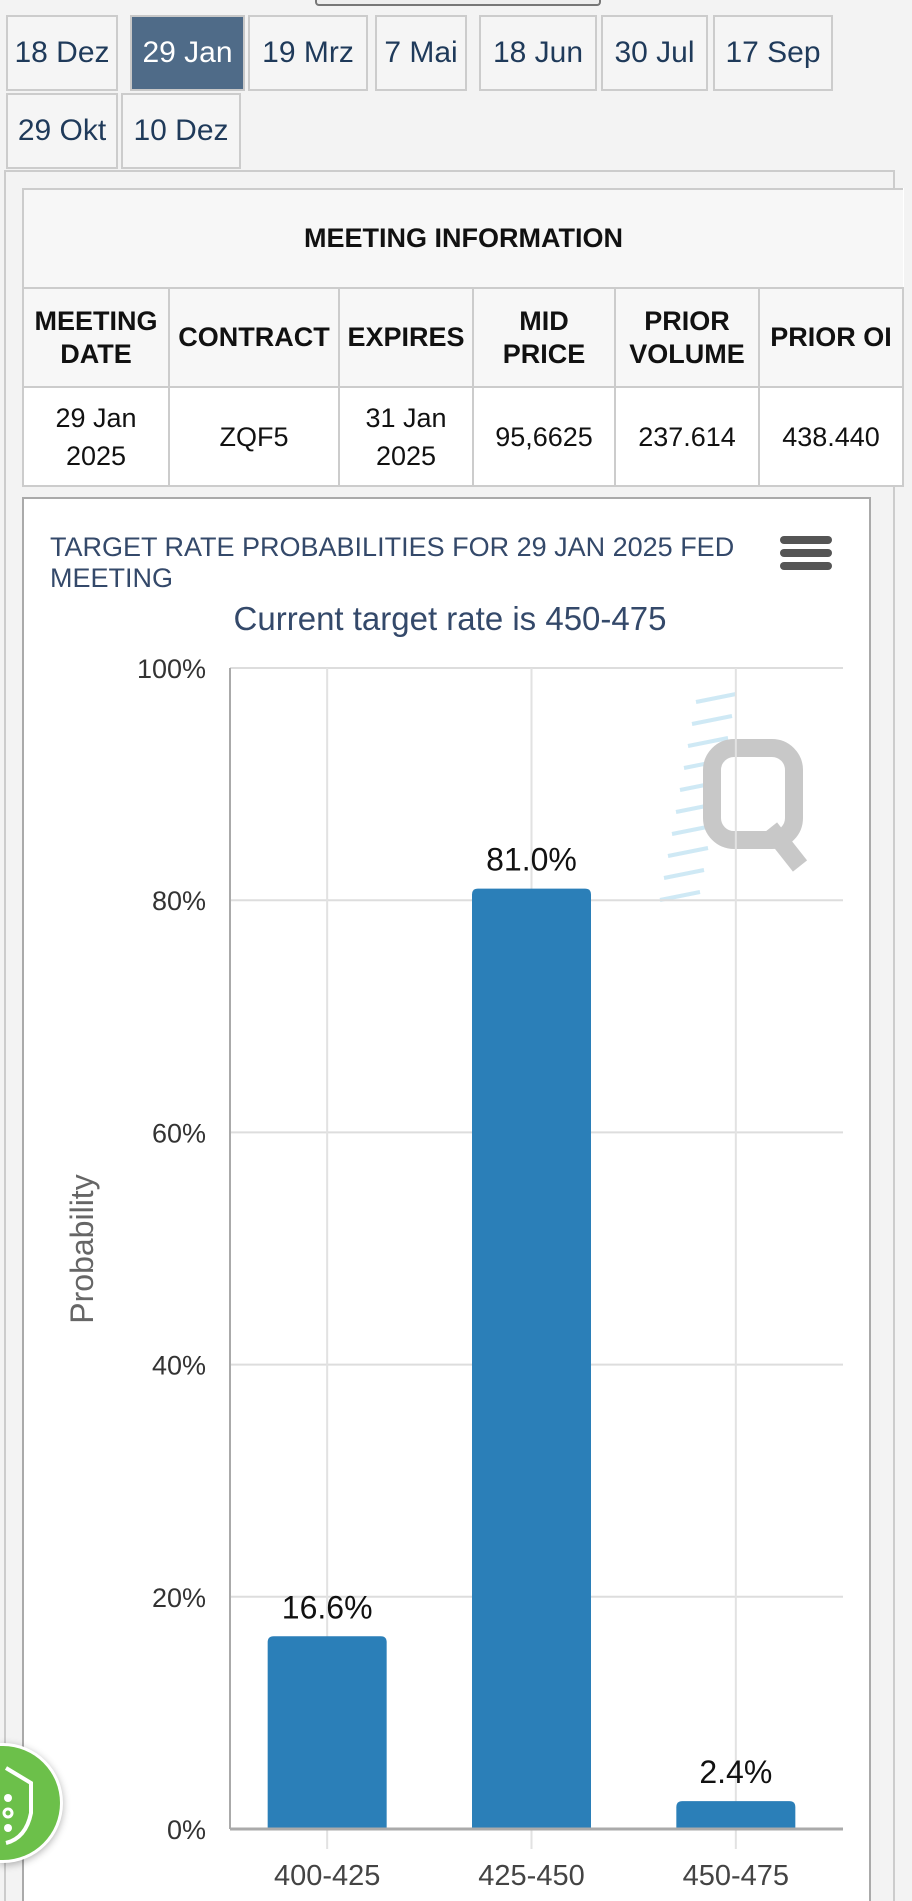  Describe the element at coordinates (458, 3) in the screenshot. I see `top-bar-handle` at that location.